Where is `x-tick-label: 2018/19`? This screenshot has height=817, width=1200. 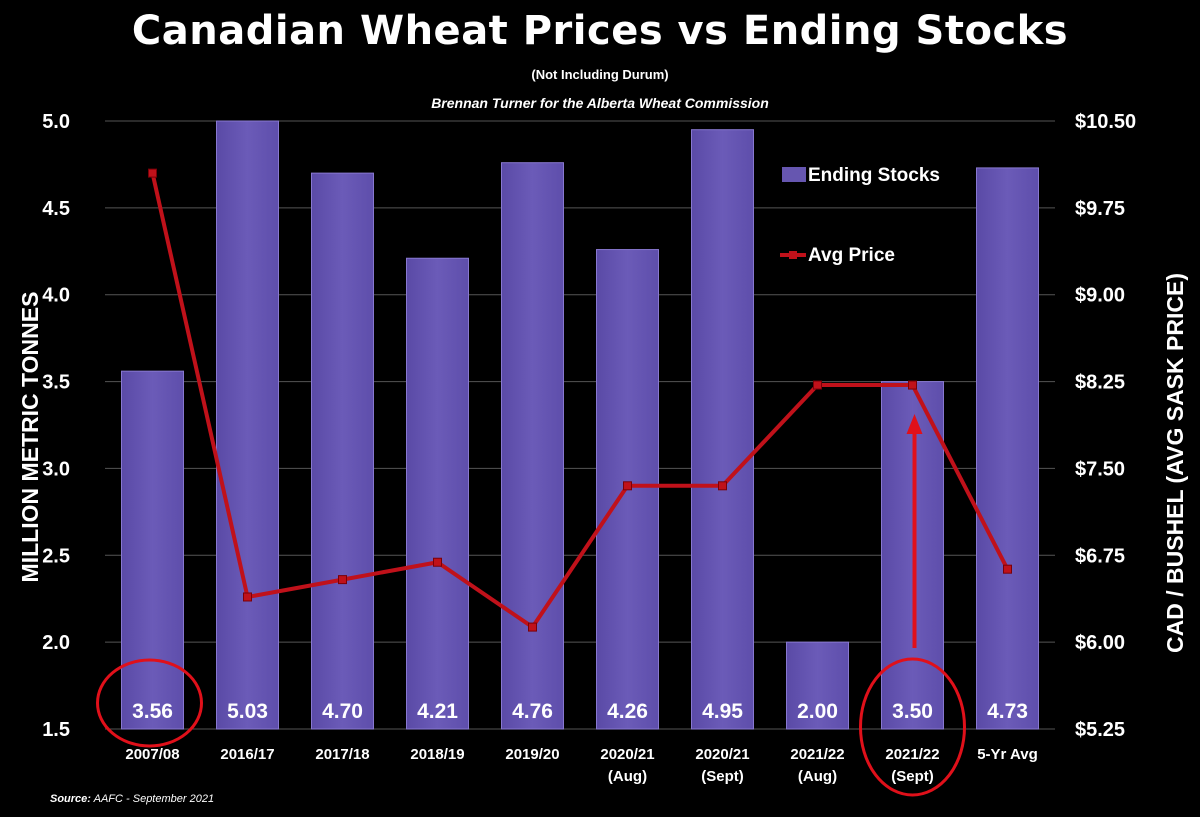
x-tick-label: 2018/19 is located at coordinates (437, 754).